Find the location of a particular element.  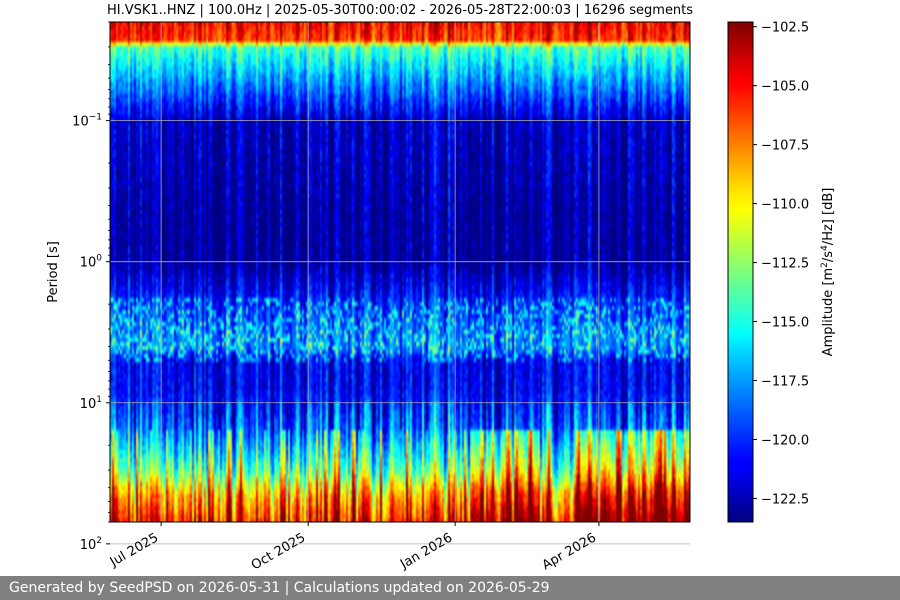

colorbar-tick-label: −105.0 is located at coordinates (785, 87).